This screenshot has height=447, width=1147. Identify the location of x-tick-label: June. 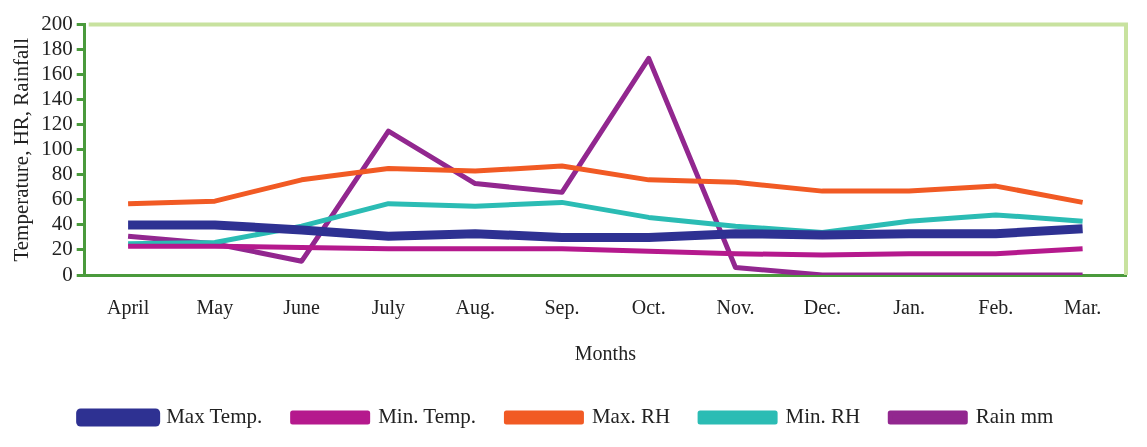
(302, 307).